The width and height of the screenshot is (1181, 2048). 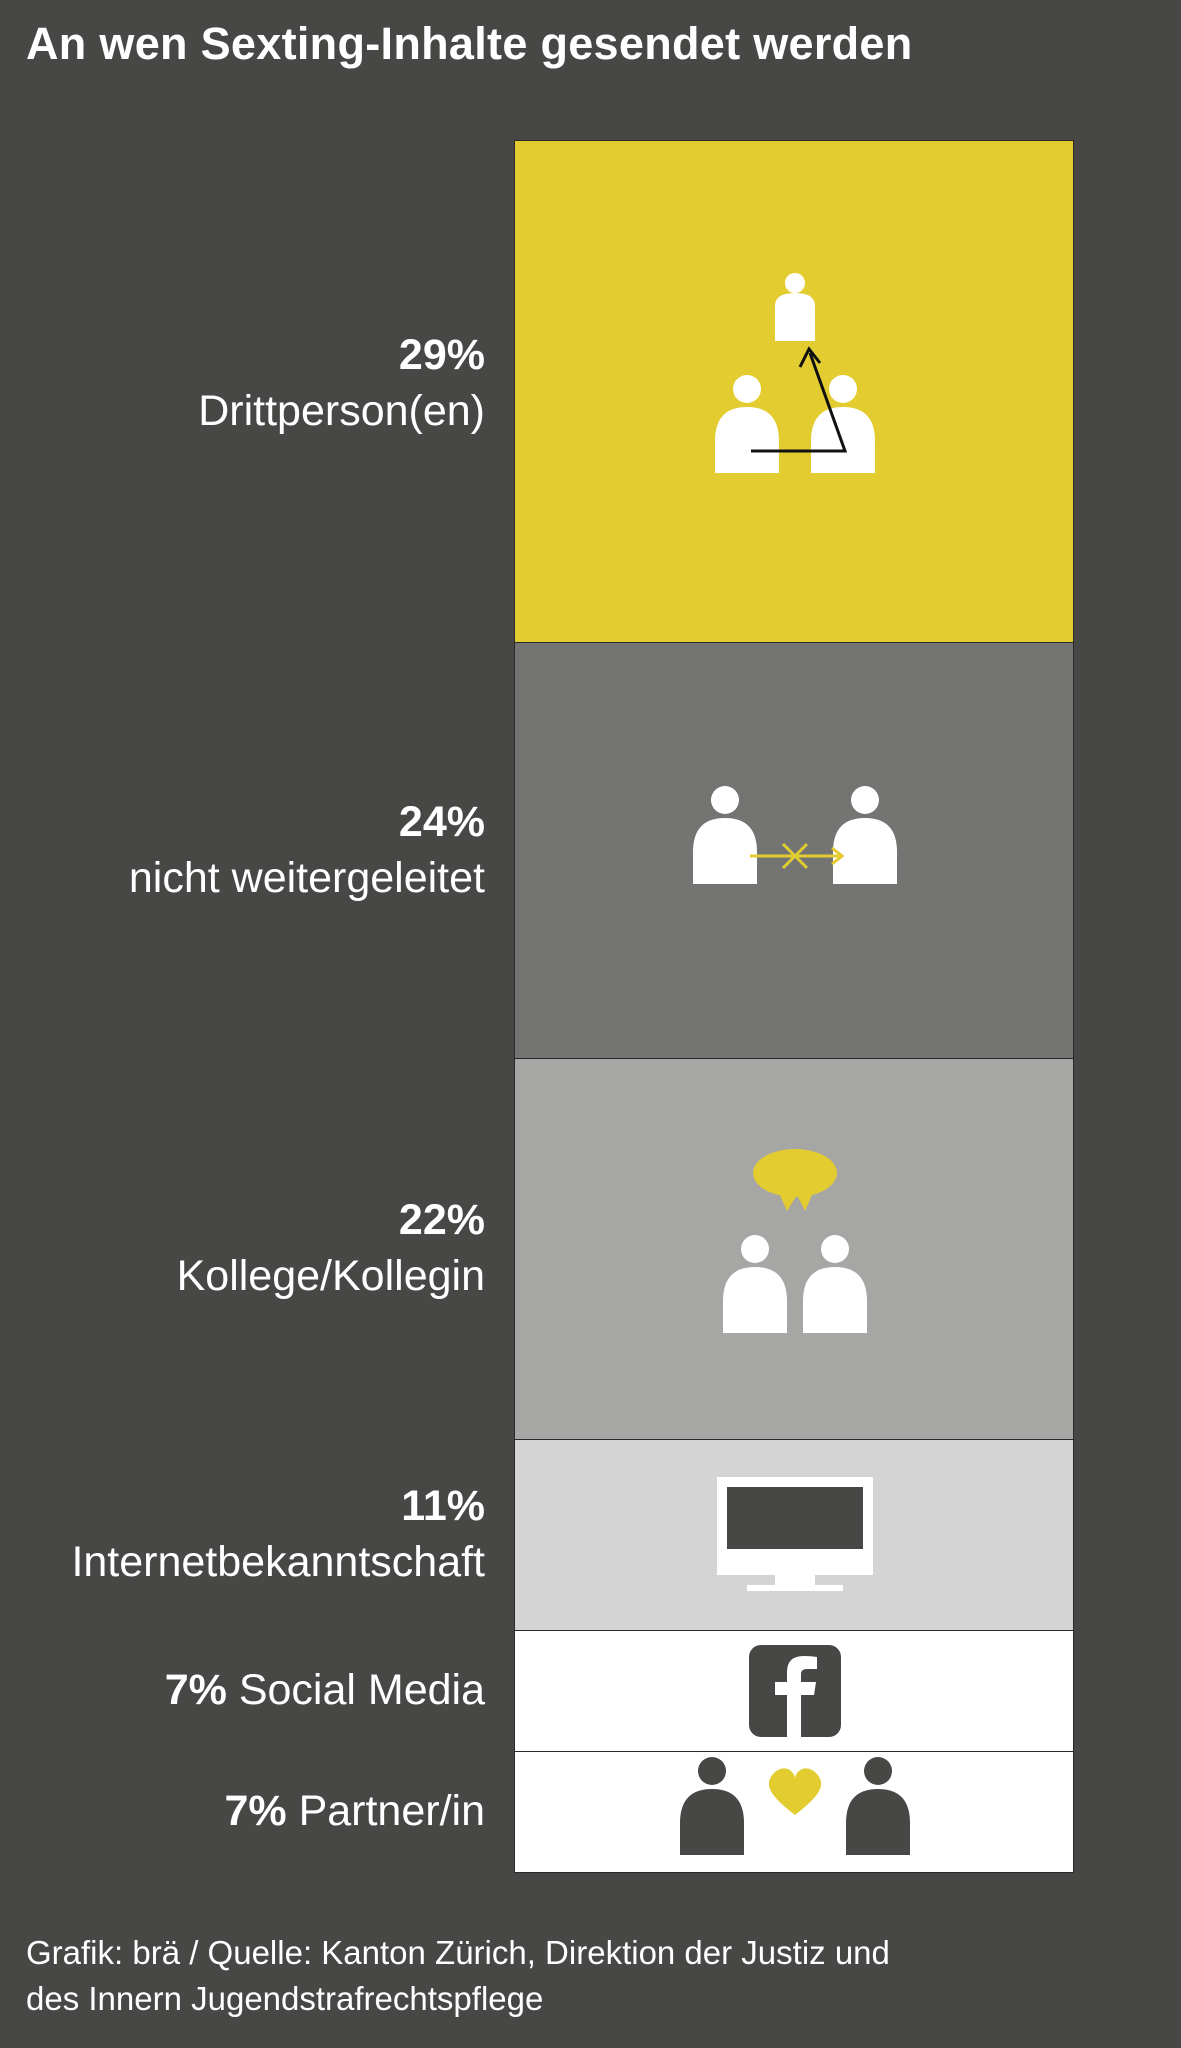 I want to click on segment-label-4: 11% Internetbekanntschaft, so click(x=278, y=1534).